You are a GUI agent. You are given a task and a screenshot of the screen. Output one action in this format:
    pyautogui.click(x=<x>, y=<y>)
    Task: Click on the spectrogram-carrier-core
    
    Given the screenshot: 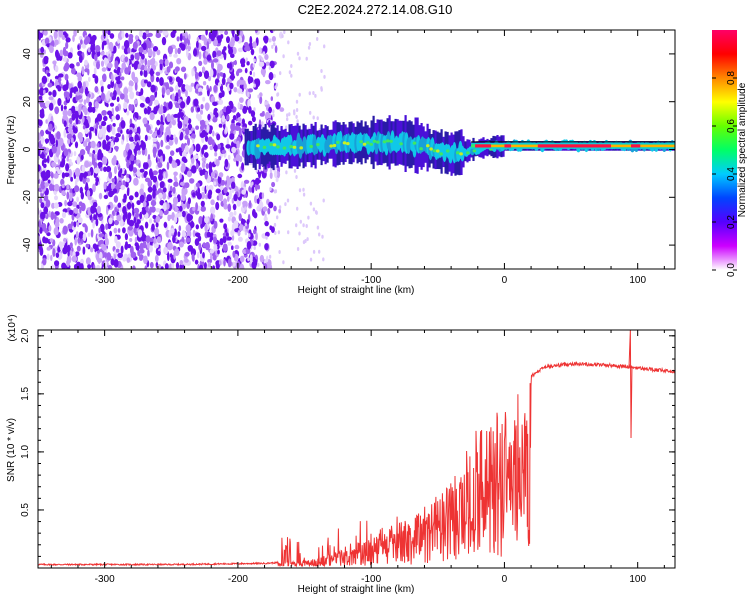 What is the action you would take?
    pyautogui.click(x=498, y=146)
    